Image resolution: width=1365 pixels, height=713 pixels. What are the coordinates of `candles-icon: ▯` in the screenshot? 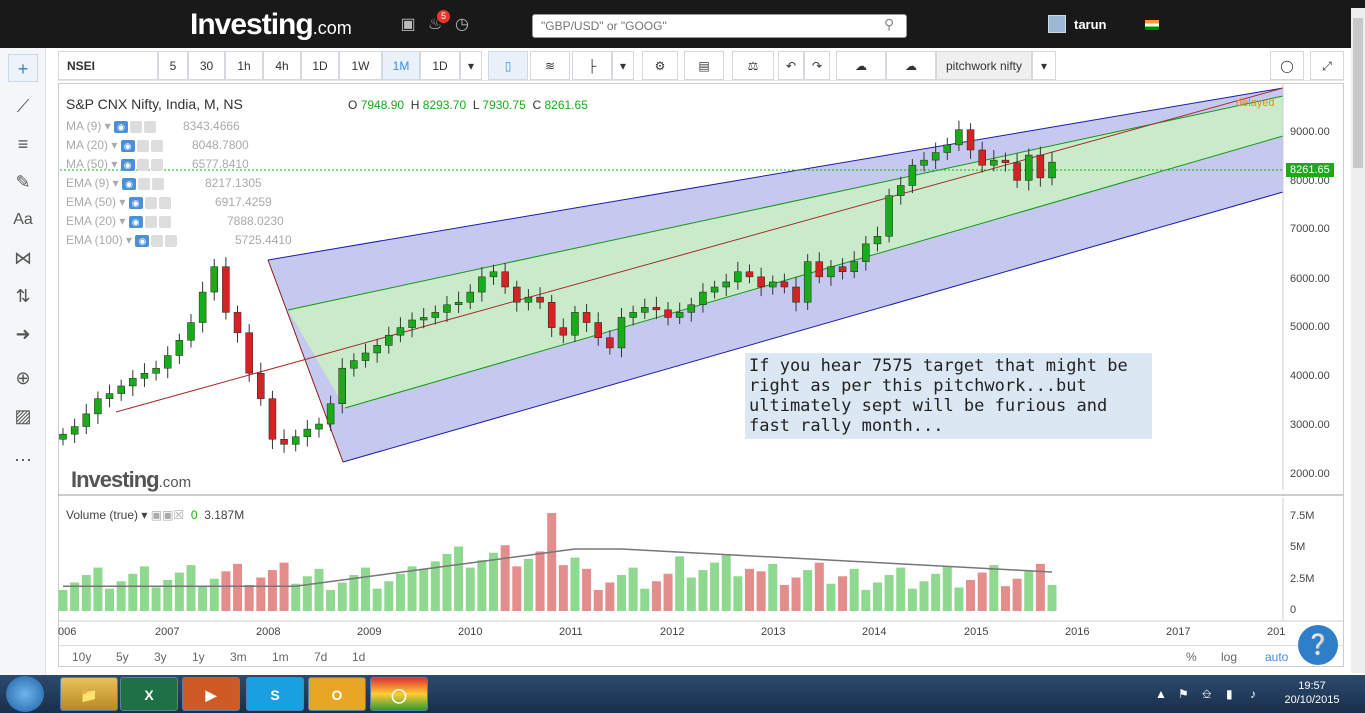 It's located at (508, 65).